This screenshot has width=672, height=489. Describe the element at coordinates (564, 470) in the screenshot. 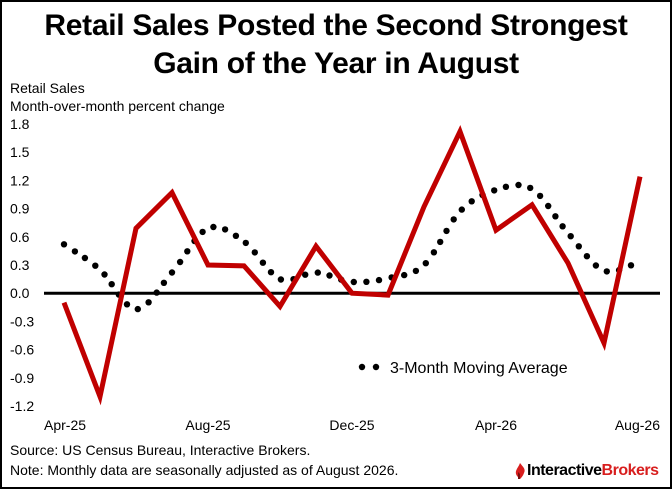

I see `logo-text-part-1: Interactive` at that location.